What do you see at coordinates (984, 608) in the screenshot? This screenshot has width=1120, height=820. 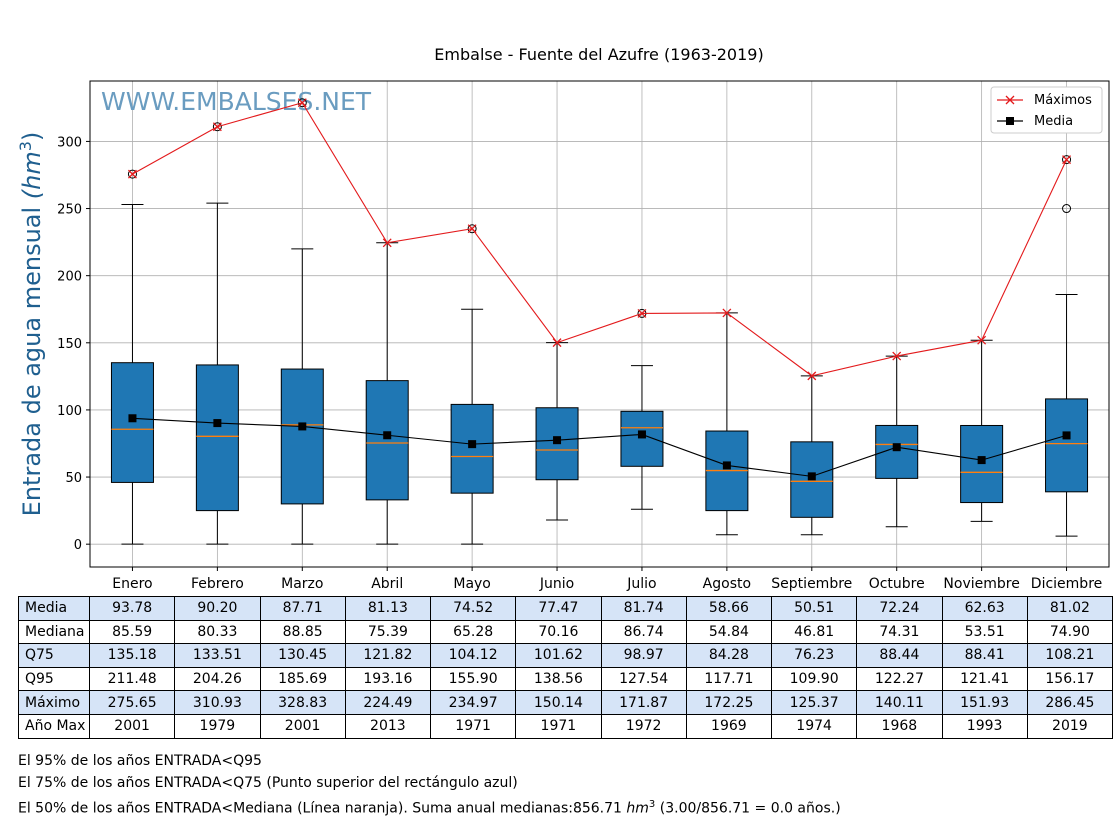 I see `table-cell: 62.63` at bounding box center [984, 608].